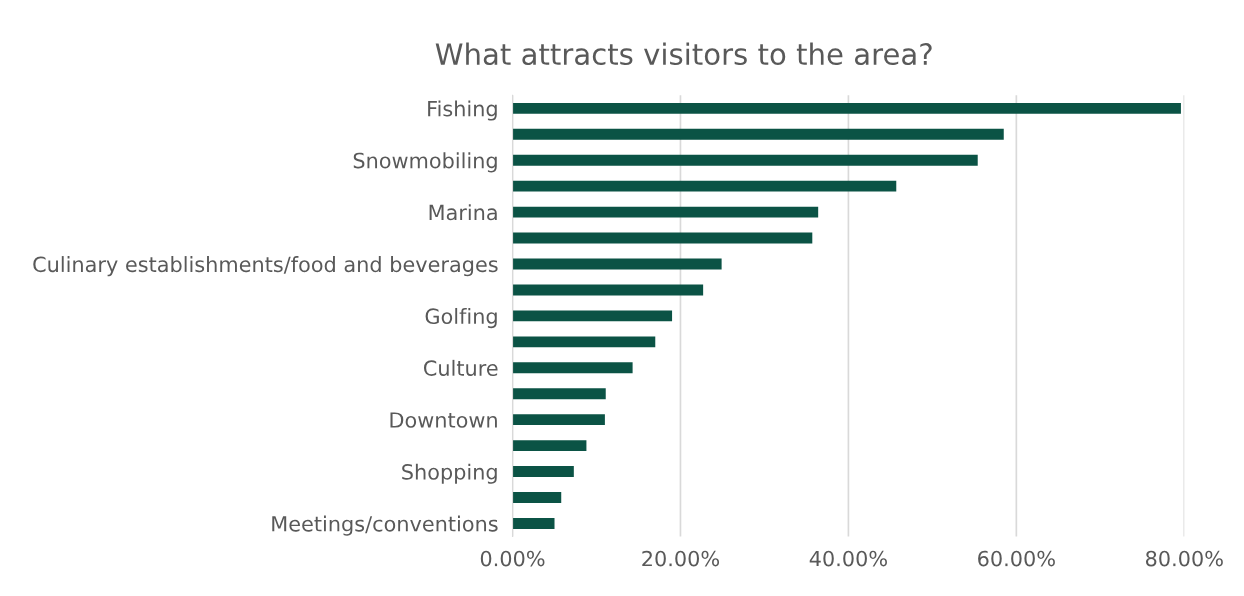 This screenshot has height=596, width=1244. What do you see at coordinates (425, 162) in the screenshot?
I see `y-tick-label: Snowmobiling` at bounding box center [425, 162].